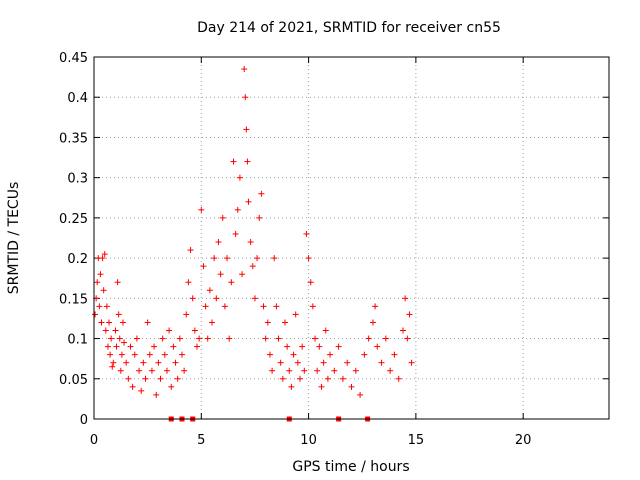  What do you see at coordinates (94, 440) in the screenshot?
I see `x-tick-label: 0` at bounding box center [94, 440].